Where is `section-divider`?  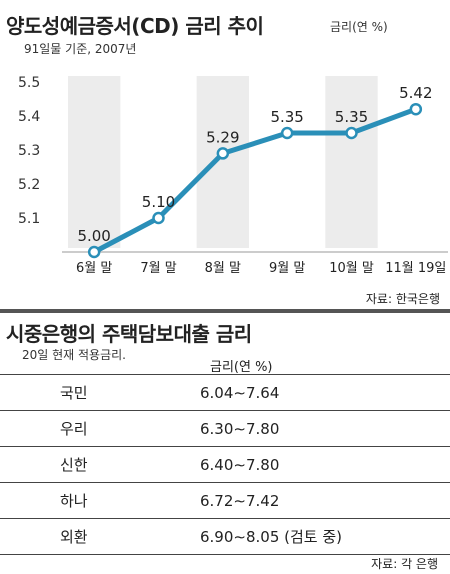
section-divider is located at coordinates (225, 311).